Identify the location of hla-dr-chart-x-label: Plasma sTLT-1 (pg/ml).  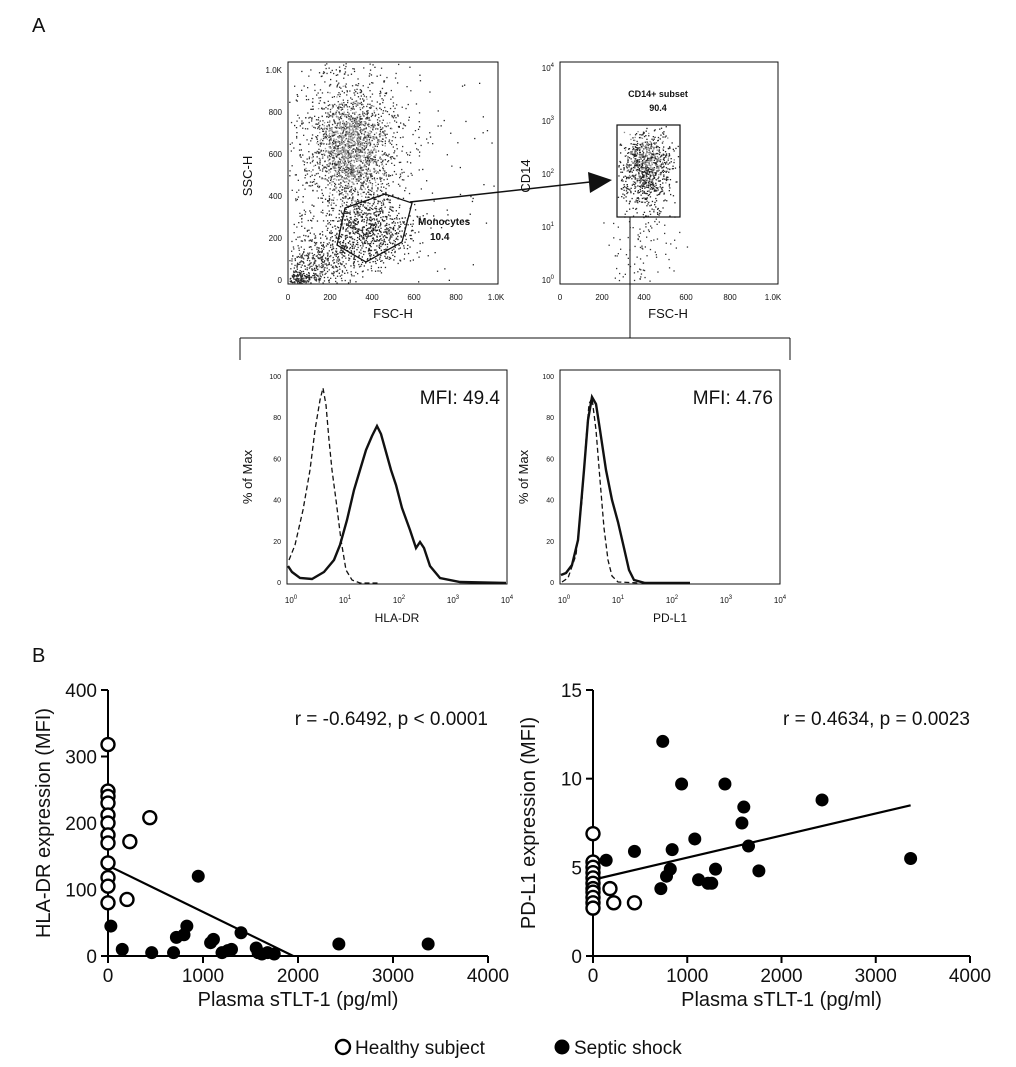
(298, 1000).